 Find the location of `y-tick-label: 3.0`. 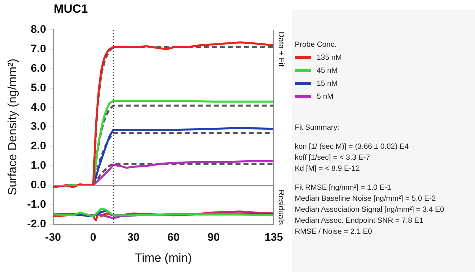

y-tick-label: 3.0 is located at coordinates (38, 127).